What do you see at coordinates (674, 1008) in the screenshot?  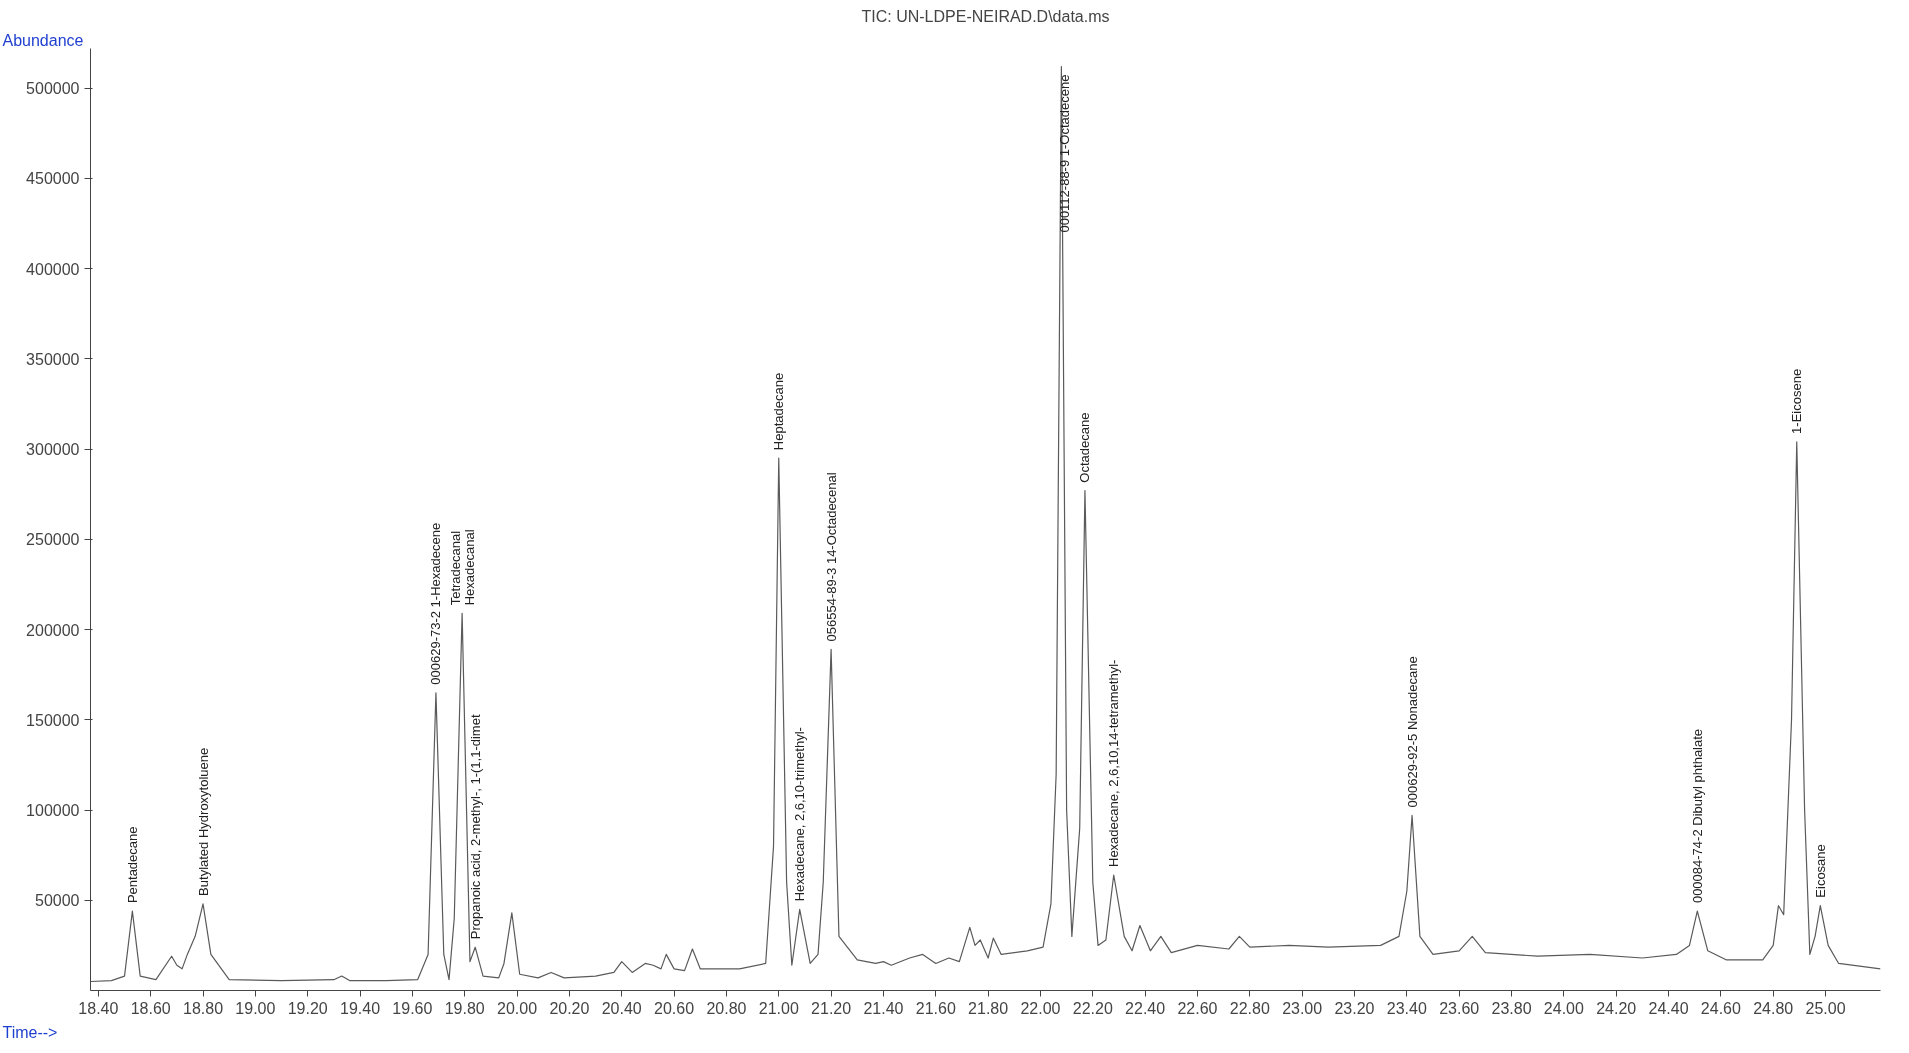 I see `x-tick-label: 20.60` at bounding box center [674, 1008].